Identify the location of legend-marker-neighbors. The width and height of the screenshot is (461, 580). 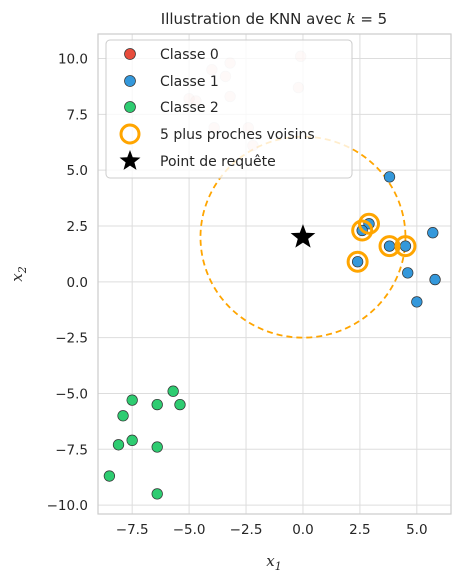
(130, 134).